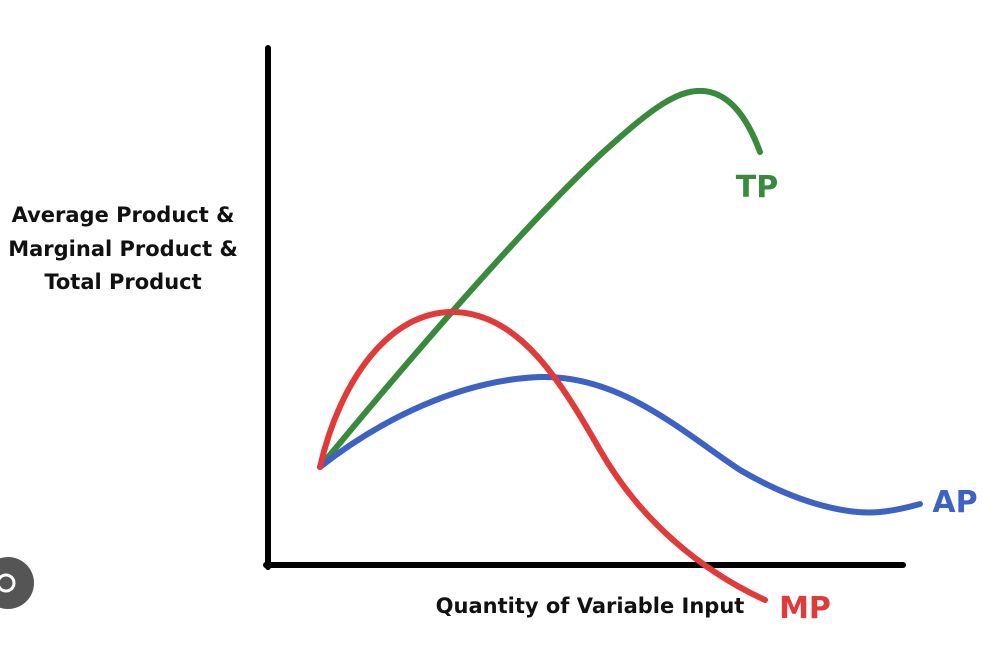  Describe the element at coordinates (805, 608) in the screenshot. I see `curve-label: MP` at that location.